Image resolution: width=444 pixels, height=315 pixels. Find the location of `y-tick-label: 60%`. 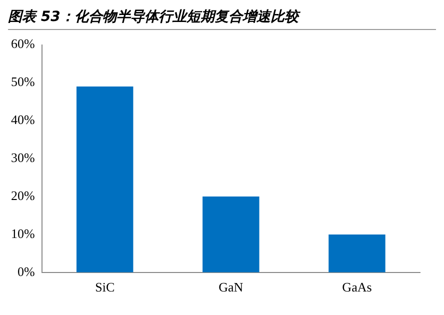

y-tick-label: 60% is located at coordinates (22, 44).